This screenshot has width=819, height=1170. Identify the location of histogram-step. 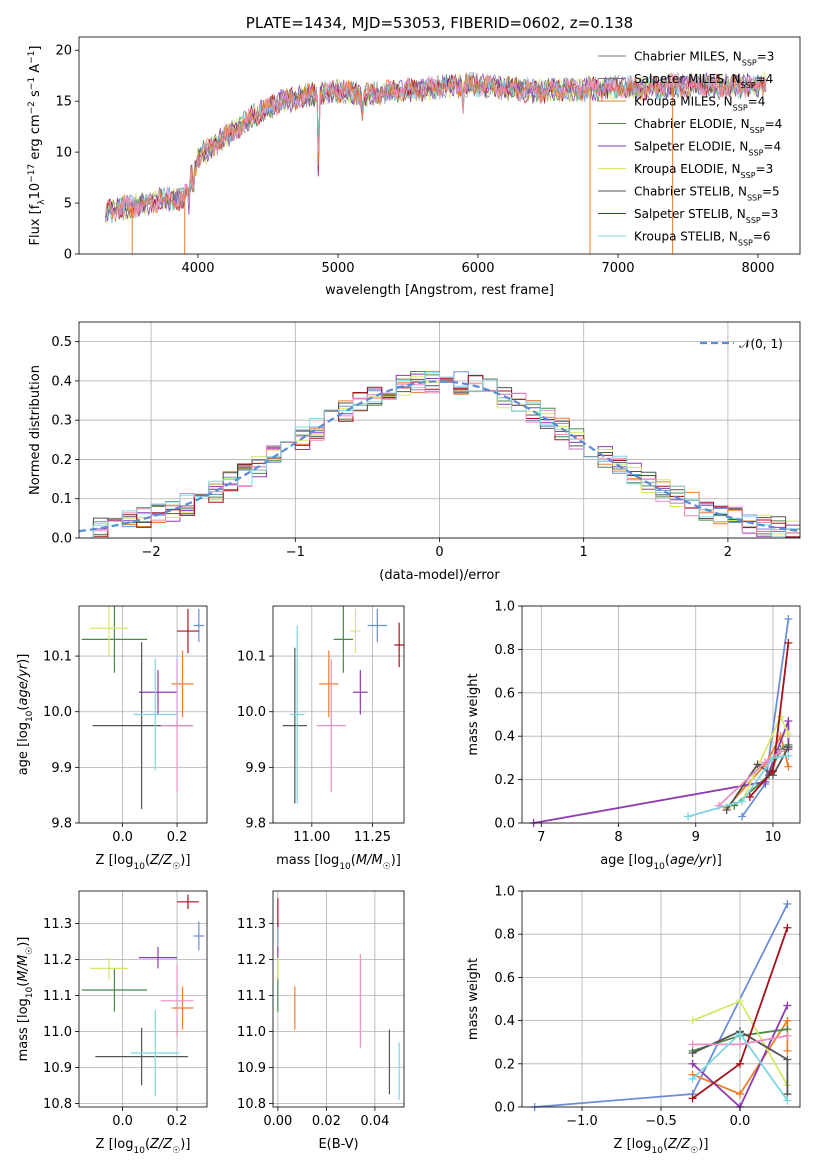
(439, 455).